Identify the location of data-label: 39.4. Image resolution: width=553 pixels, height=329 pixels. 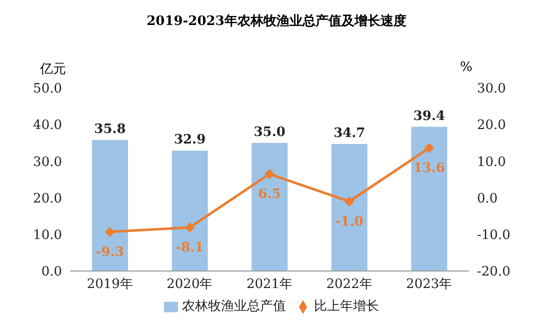
(429, 116).